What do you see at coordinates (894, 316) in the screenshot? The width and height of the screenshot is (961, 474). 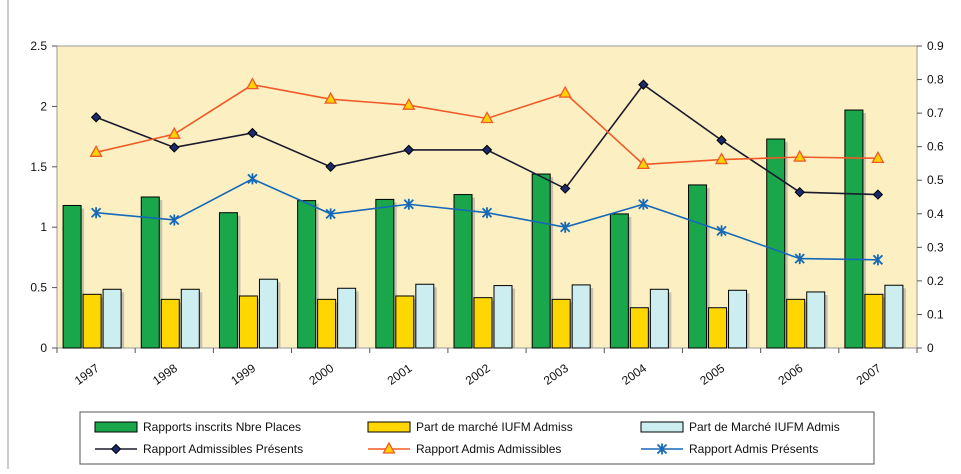 I see `bar-3-2007` at bounding box center [894, 316].